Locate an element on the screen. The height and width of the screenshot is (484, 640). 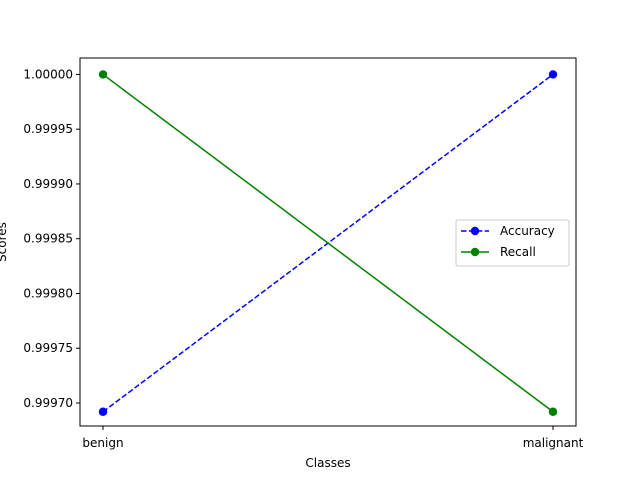
y-tick-label: 0.99995 is located at coordinates (48, 129).